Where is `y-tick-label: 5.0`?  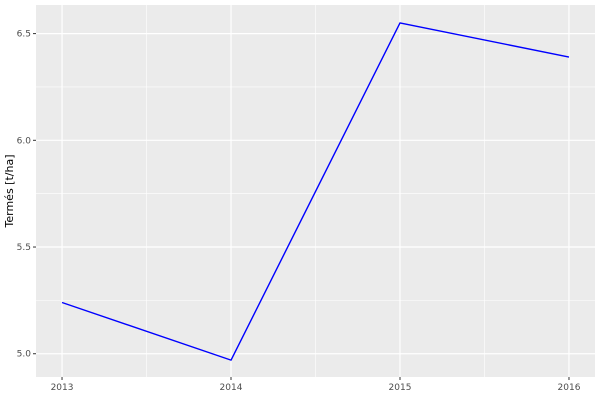
y-tick-label: 5.0 is located at coordinates (24, 355).